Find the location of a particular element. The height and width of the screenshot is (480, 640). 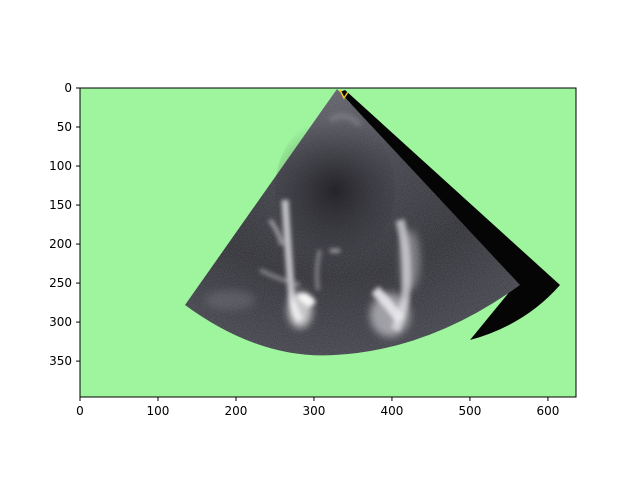

x-tick-label: 100 is located at coordinates (158, 411).